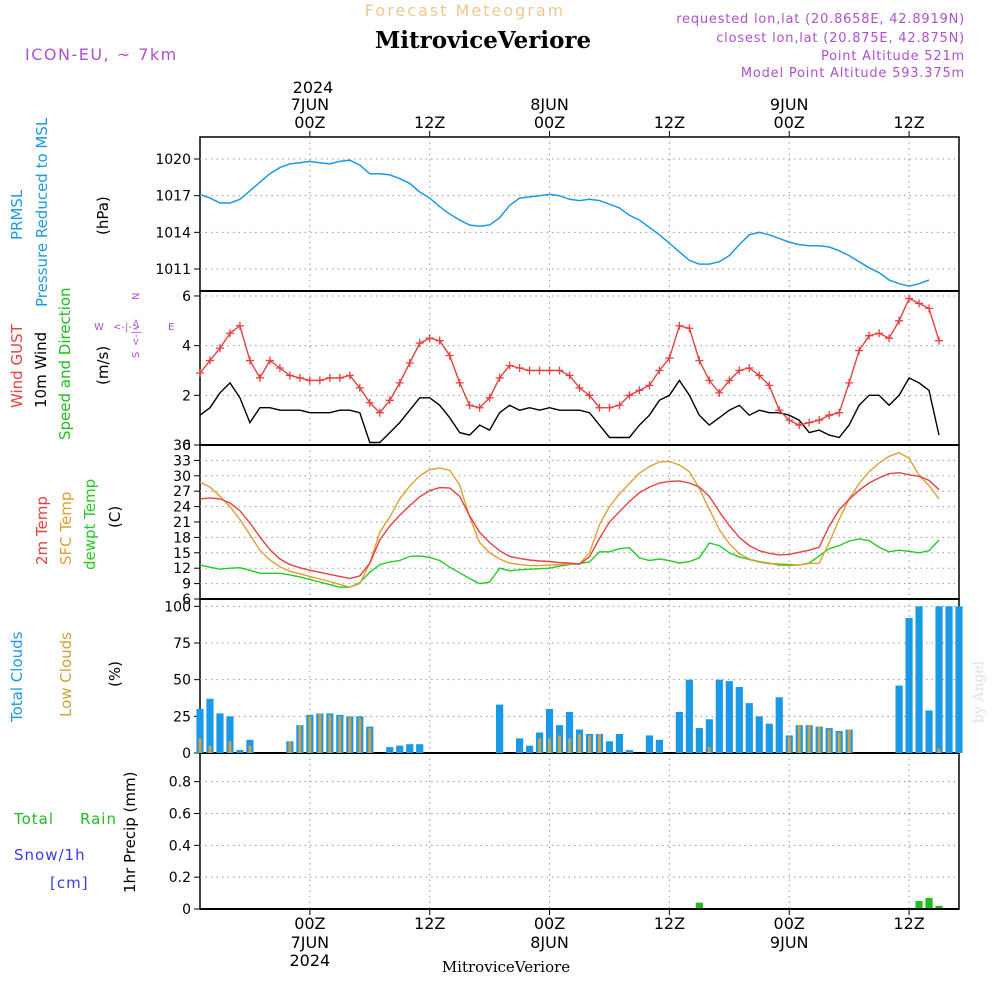 This screenshot has height=1000, width=1000. What do you see at coordinates (182, 569) in the screenshot?
I see `y-tick-label: 12` at bounding box center [182, 569].